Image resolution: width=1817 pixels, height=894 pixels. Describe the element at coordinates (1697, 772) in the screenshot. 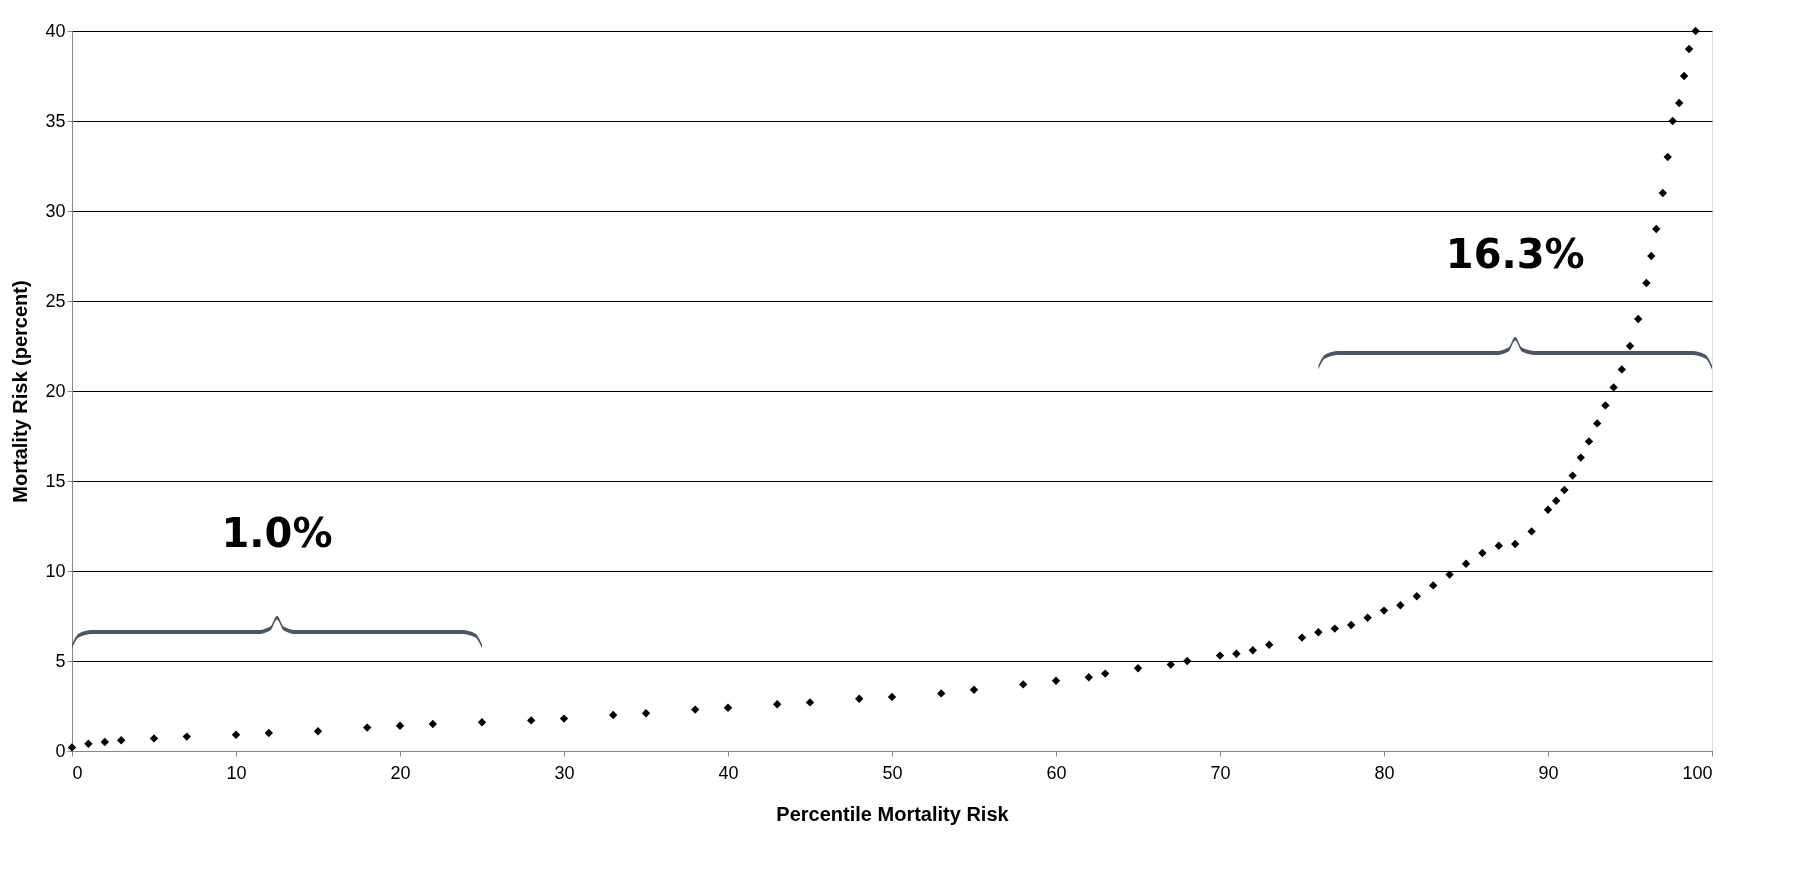

I see `x-tick-label: 100` at that location.